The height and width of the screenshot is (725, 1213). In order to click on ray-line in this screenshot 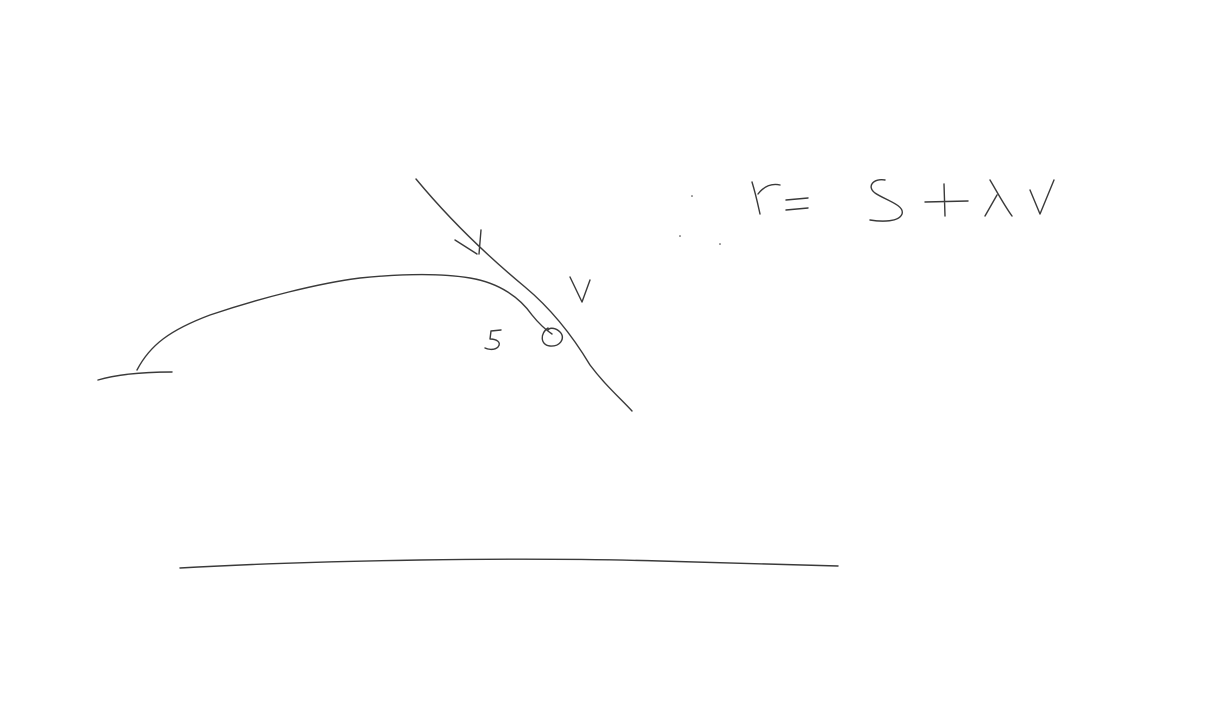, I will do `click(524, 295)`.